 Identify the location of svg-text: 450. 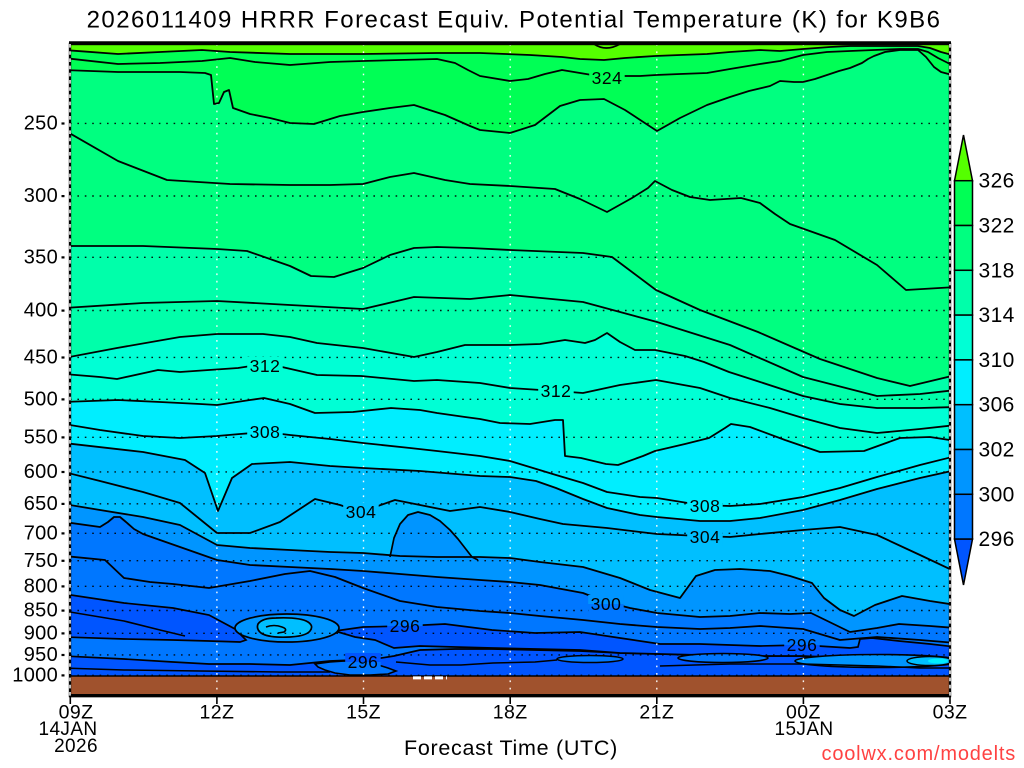
(41, 358).